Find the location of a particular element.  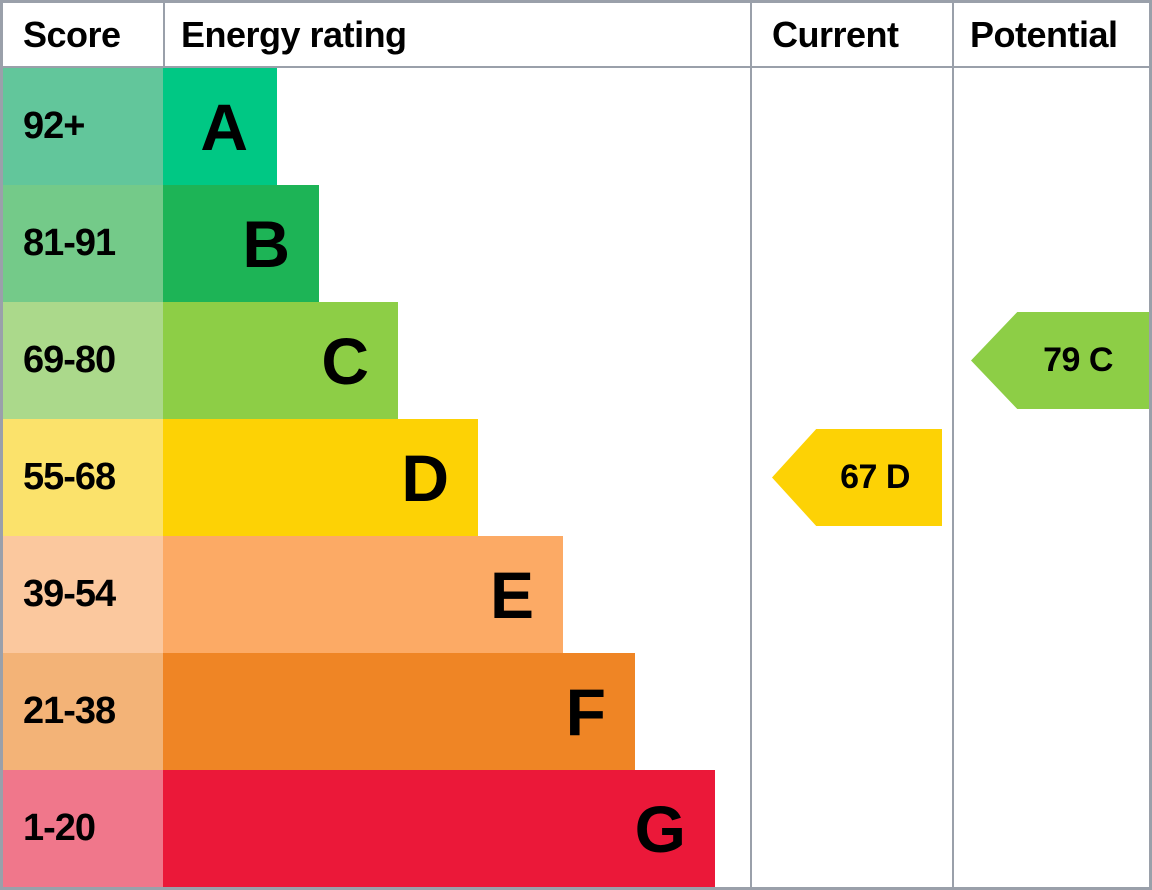

band-letter: G is located at coordinates (660, 828).